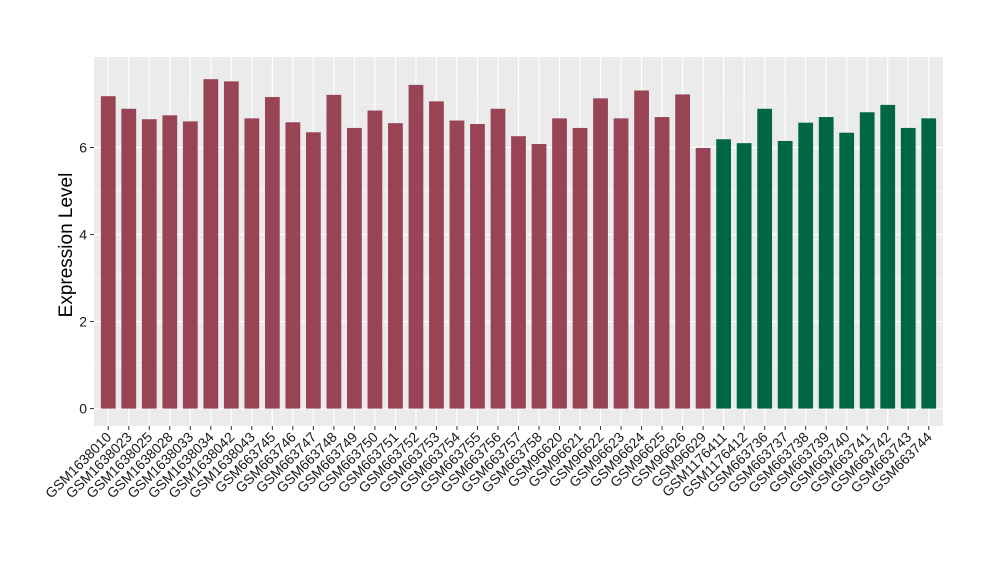 The image size is (1000, 580). Describe the element at coordinates (83, 235) in the screenshot. I see `y-tick-label: 4` at that location.